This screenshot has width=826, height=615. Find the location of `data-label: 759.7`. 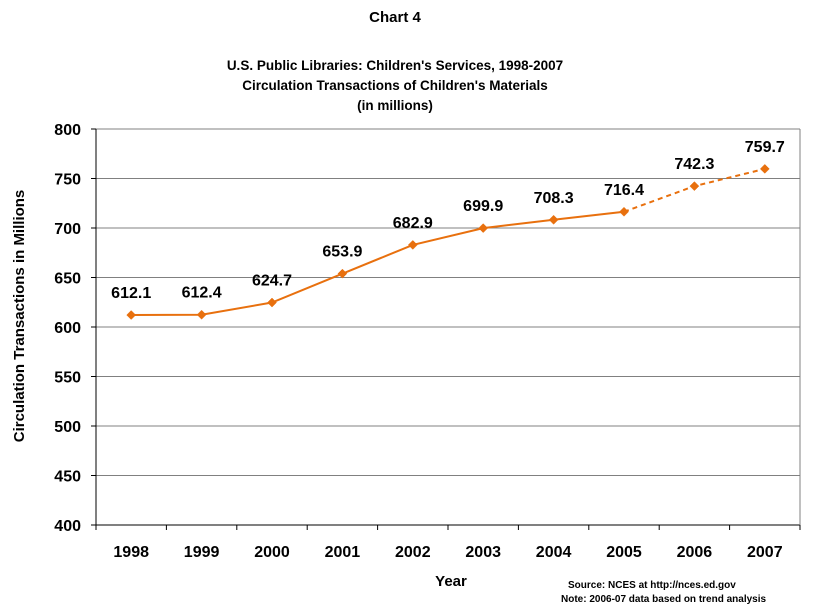

data-label: 759.7 is located at coordinates (765, 147).